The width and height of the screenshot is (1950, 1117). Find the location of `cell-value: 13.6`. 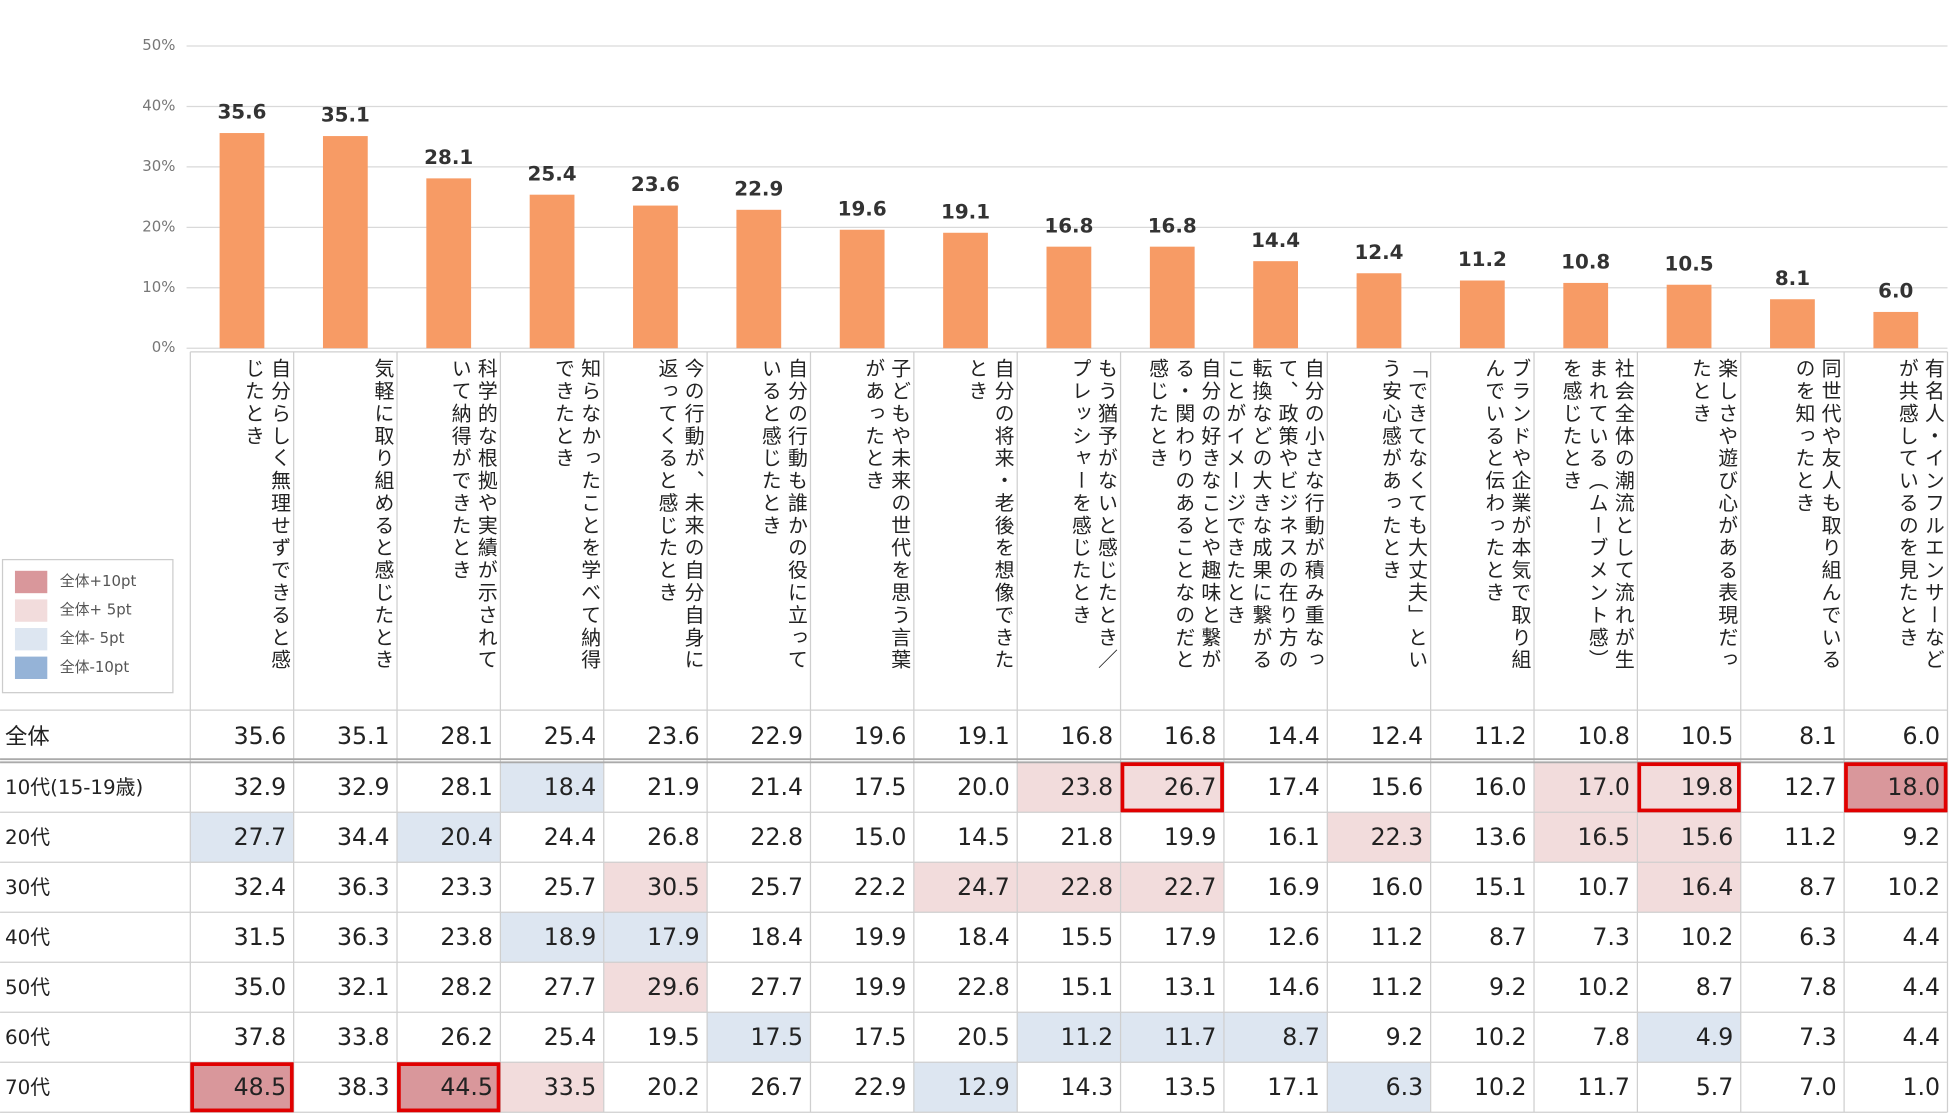

cell-value: 13.6 is located at coordinates (1500, 837).